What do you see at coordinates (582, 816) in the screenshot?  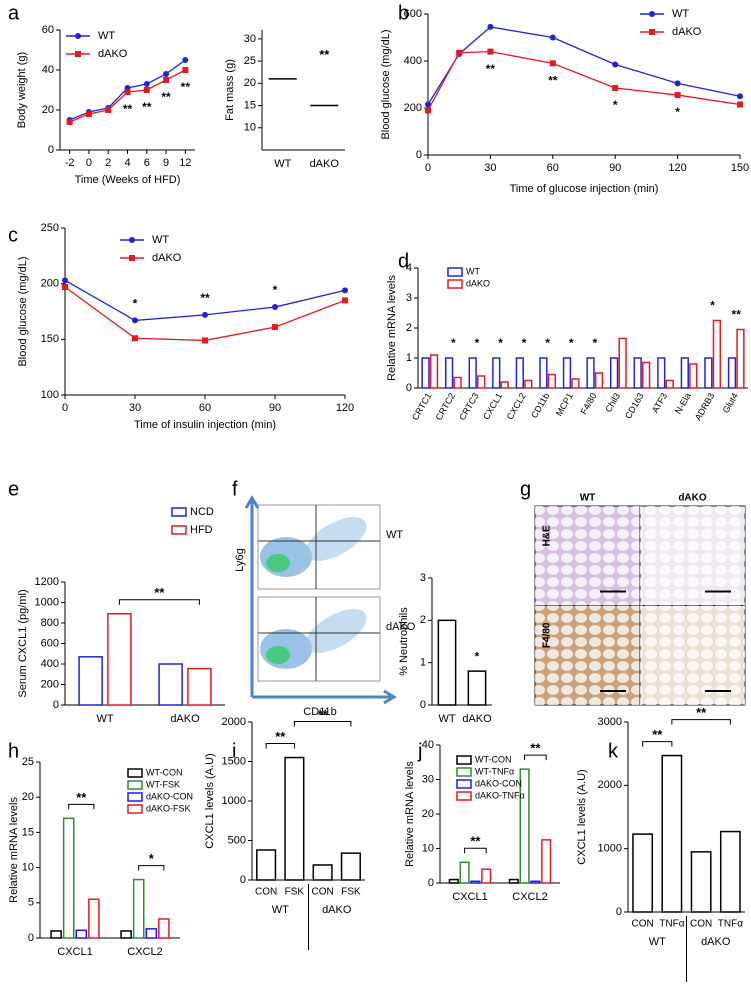 I see `y-axis-label: CXCL1 levels (A.U)` at bounding box center [582, 816].